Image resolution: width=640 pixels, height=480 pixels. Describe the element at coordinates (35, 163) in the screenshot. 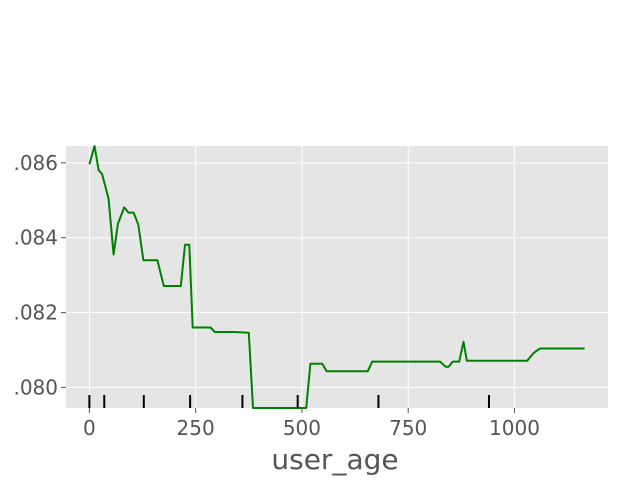

I see `y-tick-label: .086` at that location.